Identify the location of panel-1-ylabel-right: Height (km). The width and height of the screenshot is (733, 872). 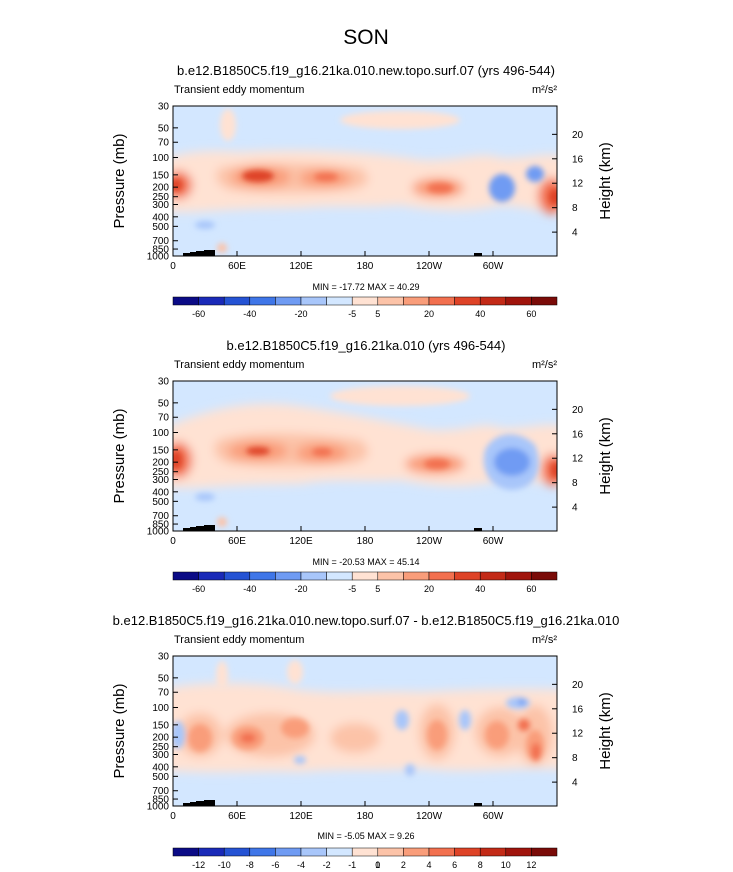
(605, 181).